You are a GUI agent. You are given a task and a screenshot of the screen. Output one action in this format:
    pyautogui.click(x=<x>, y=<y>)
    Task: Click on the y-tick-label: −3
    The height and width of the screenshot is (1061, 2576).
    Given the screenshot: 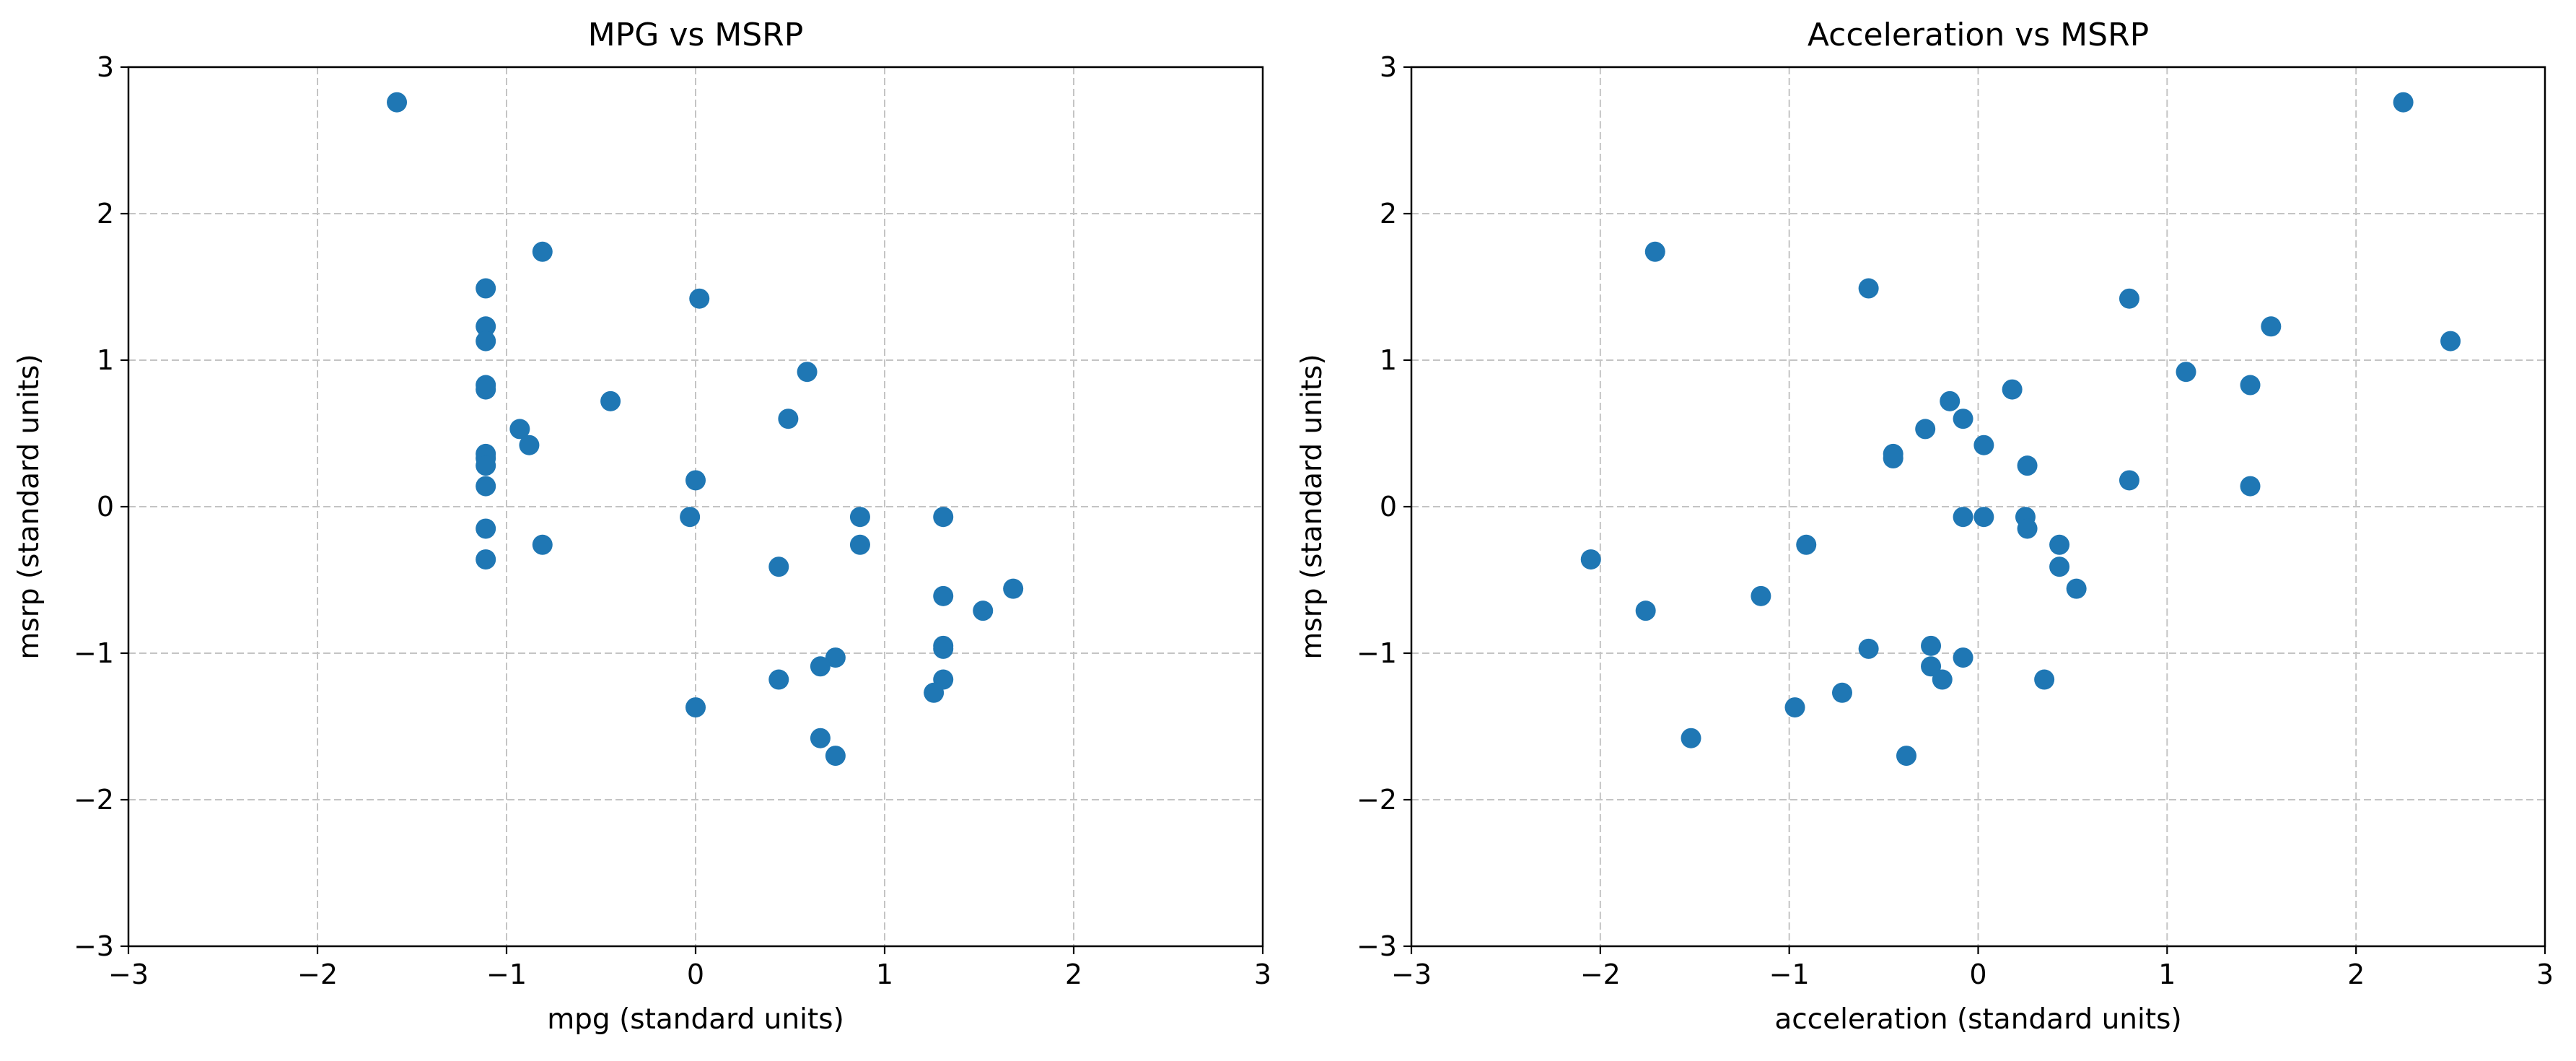 What is the action you would take?
    pyautogui.click(x=1377, y=946)
    